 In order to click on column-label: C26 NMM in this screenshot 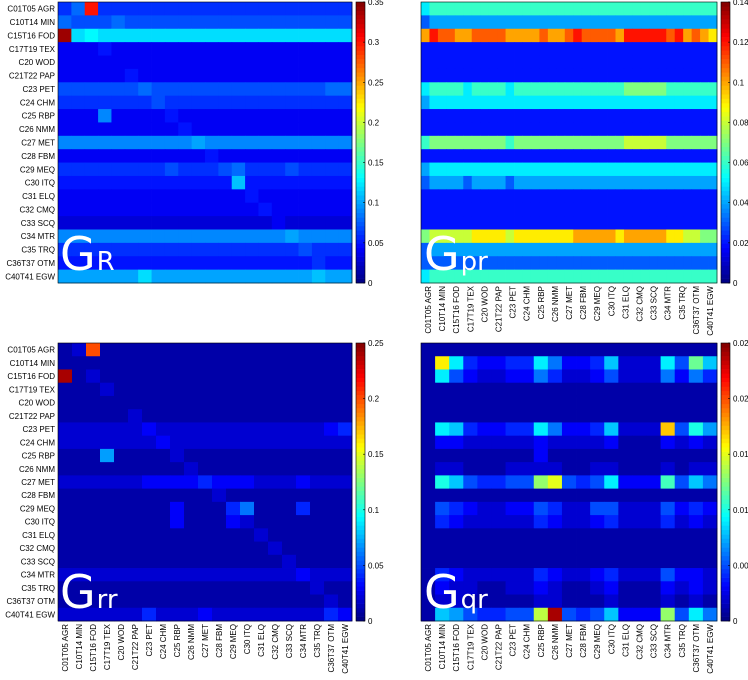, I will do `click(191, 642)`.